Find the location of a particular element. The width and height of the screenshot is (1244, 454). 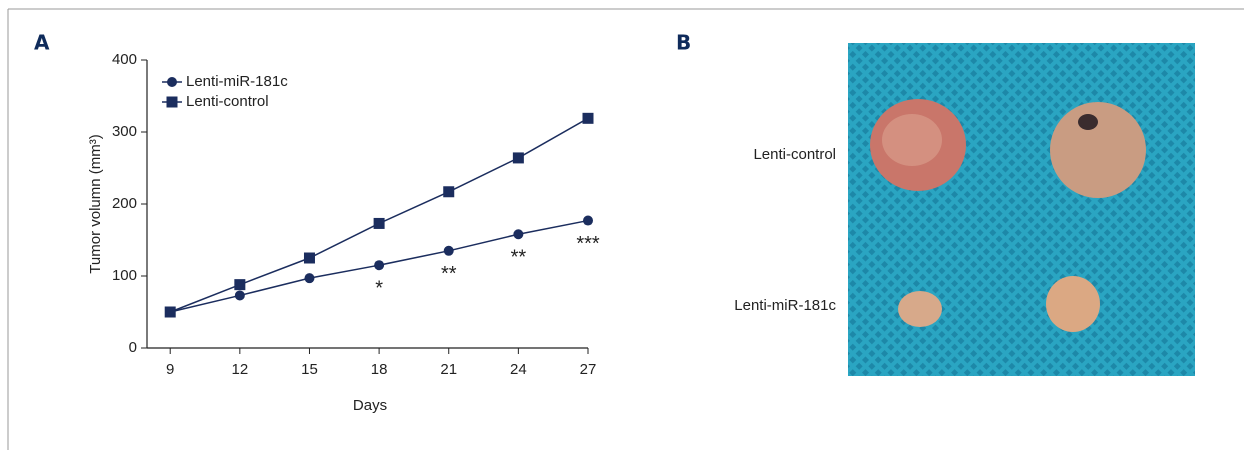

tumor-spot is located at coordinates (1088, 122).